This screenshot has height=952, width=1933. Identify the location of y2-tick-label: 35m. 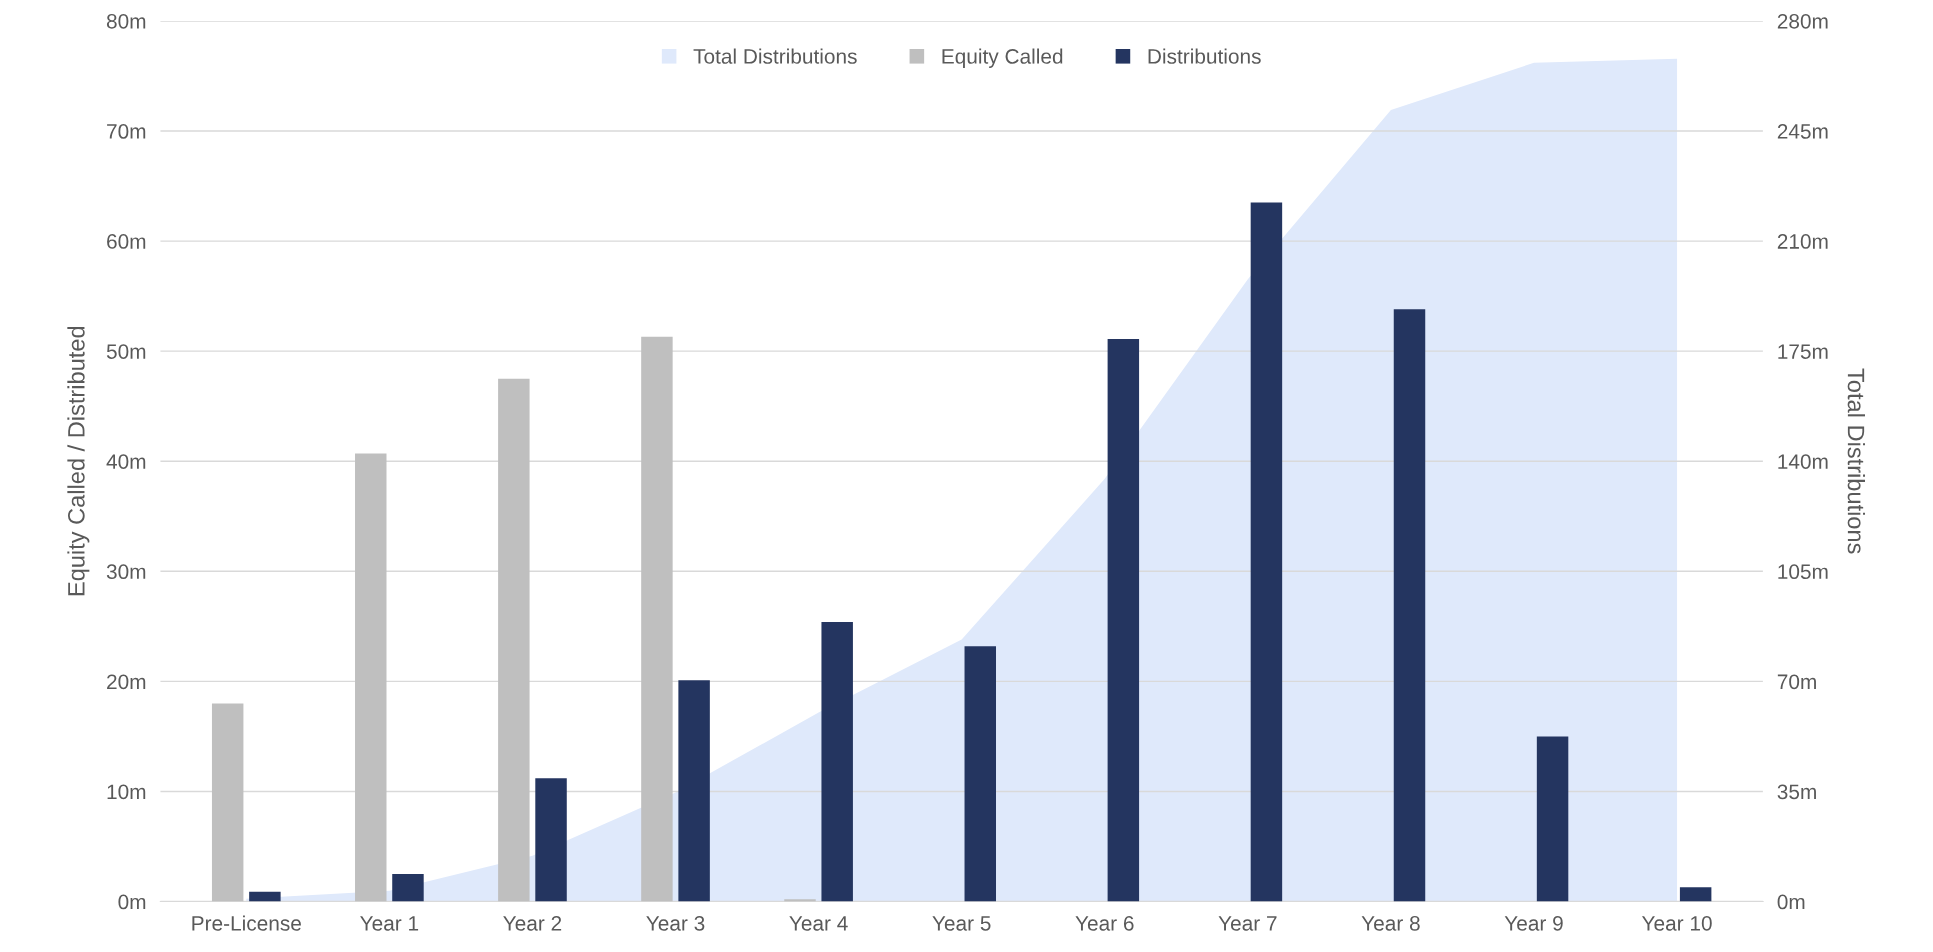
(1796, 792).